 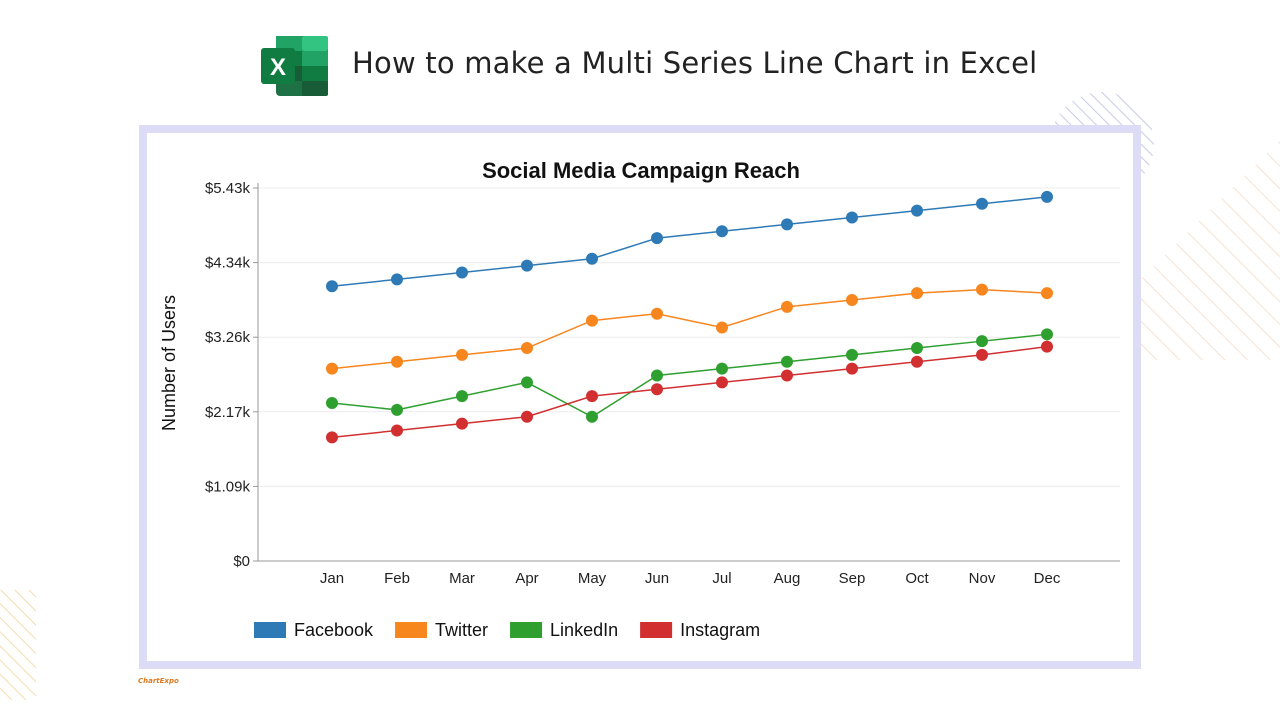 What do you see at coordinates (241, 561) in the screenshot?
I see `y-tick-label: $0` at bounding box center [241, 561].